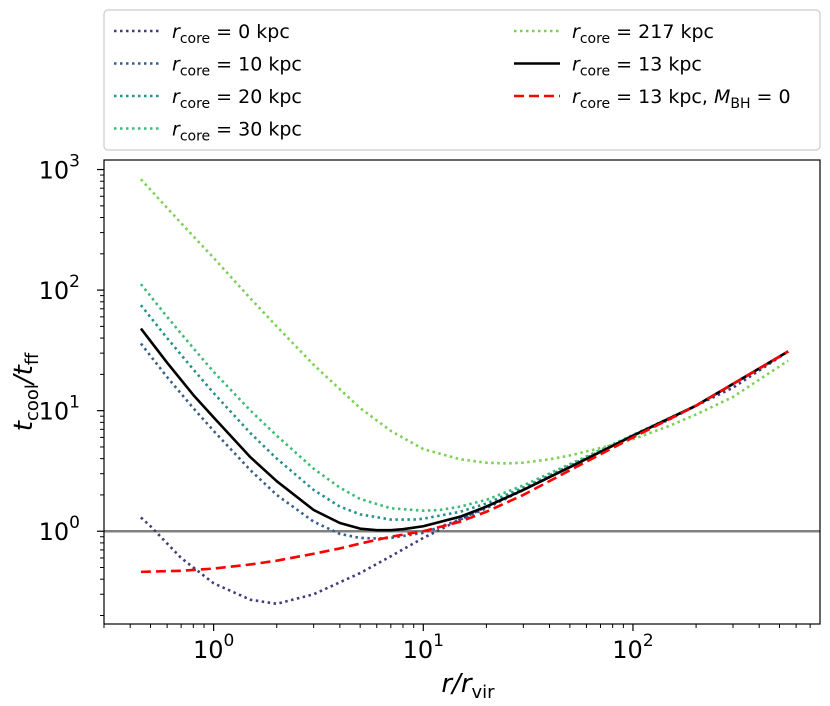  Describe the element at coordinates (24, 375) in the screenshot. I see `y-axis-label-mid: /t` at that location.